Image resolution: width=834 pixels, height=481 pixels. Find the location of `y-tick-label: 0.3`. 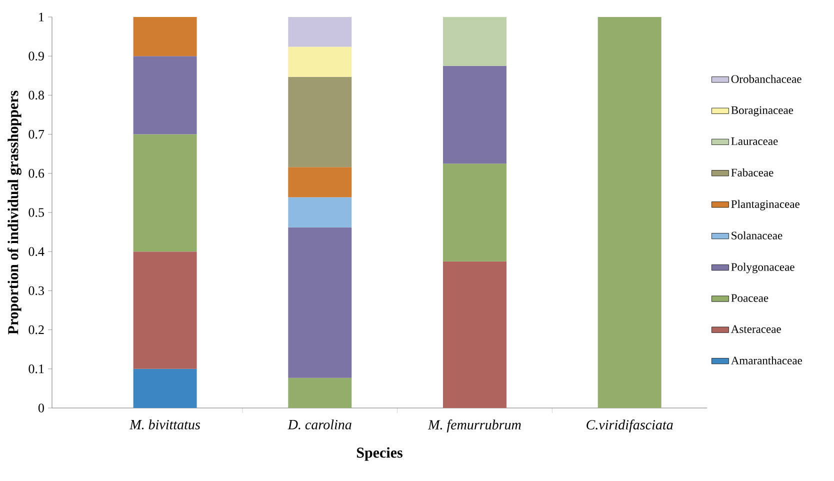

y-tick-label: 0.3 is located at coordinates (36, 291).